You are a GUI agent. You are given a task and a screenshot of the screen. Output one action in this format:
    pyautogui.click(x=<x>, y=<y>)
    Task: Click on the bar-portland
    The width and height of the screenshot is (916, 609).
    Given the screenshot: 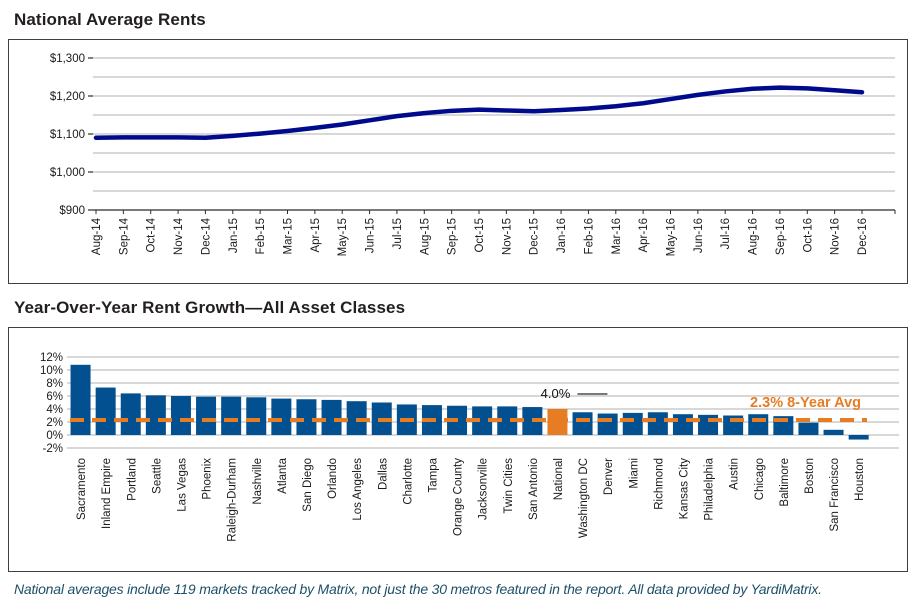 What is the action you would take?
    pyautogui.click(x=130, y=414)
    